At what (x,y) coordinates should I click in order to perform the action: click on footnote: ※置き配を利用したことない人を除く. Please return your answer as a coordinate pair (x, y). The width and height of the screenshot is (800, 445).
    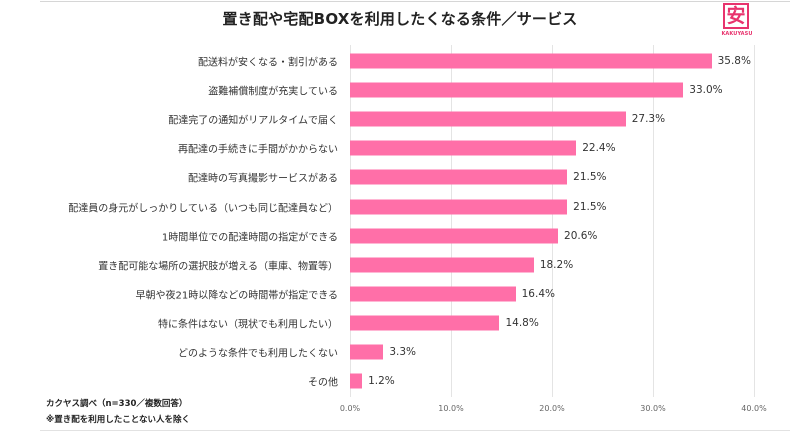
    Looking at the image, I should click on (118, 420).